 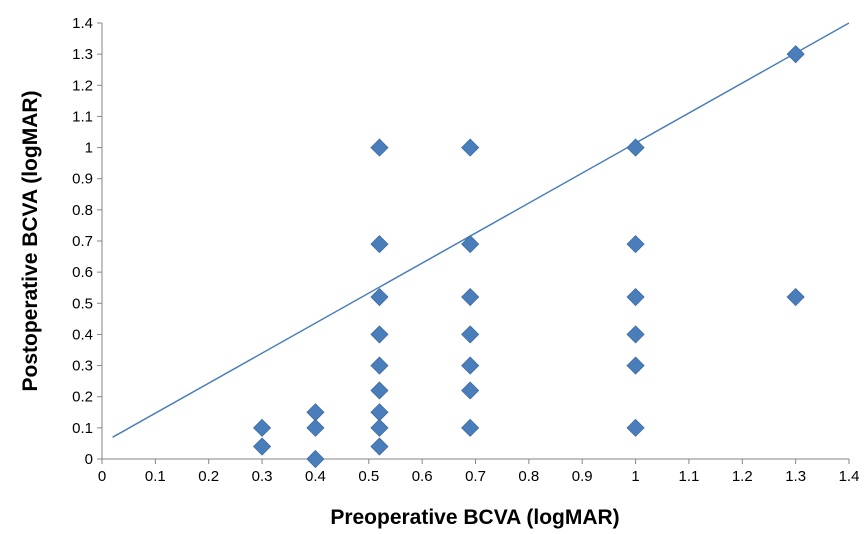 What do you see at coordinates (89, 459) in the screenshot?
I see `y-tick-label: 0` at bounding box center [89, 459].